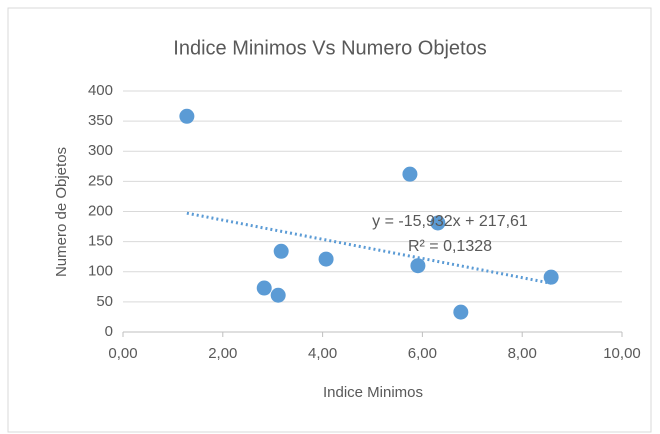  What do you see at coordinates (622, 353) in the screenshot?
I see `x-tick-label: 10,00` at bounding box center [622, 353].